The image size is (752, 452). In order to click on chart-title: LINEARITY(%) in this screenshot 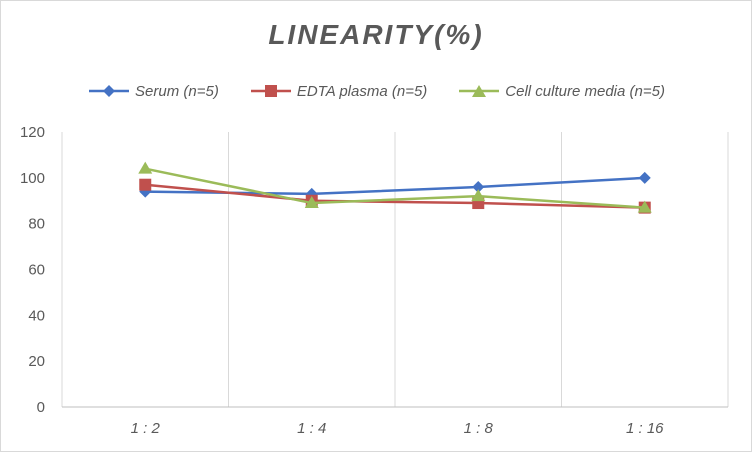, I will do `click(376, 34)`.